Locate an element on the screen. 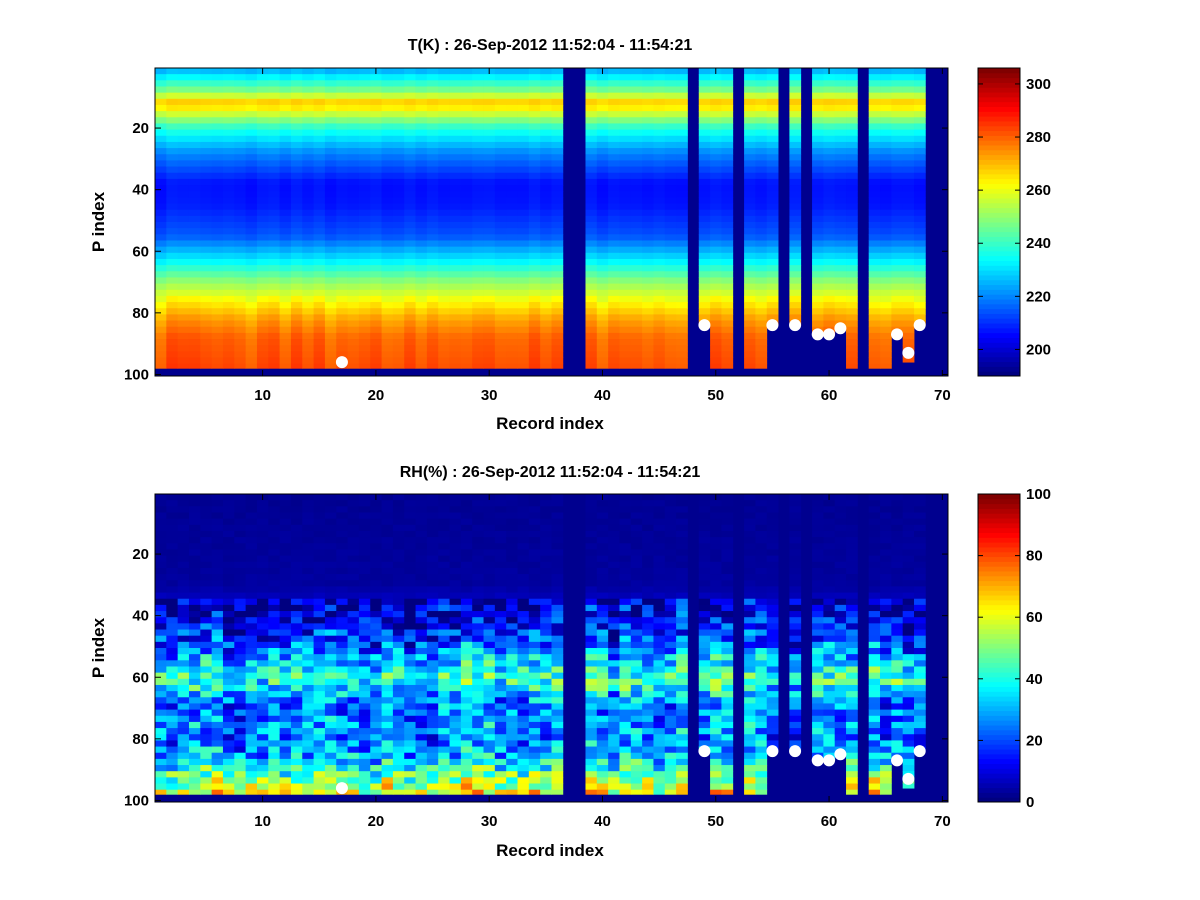  relative-humidity-record-column is located at coordinates (387, 644).